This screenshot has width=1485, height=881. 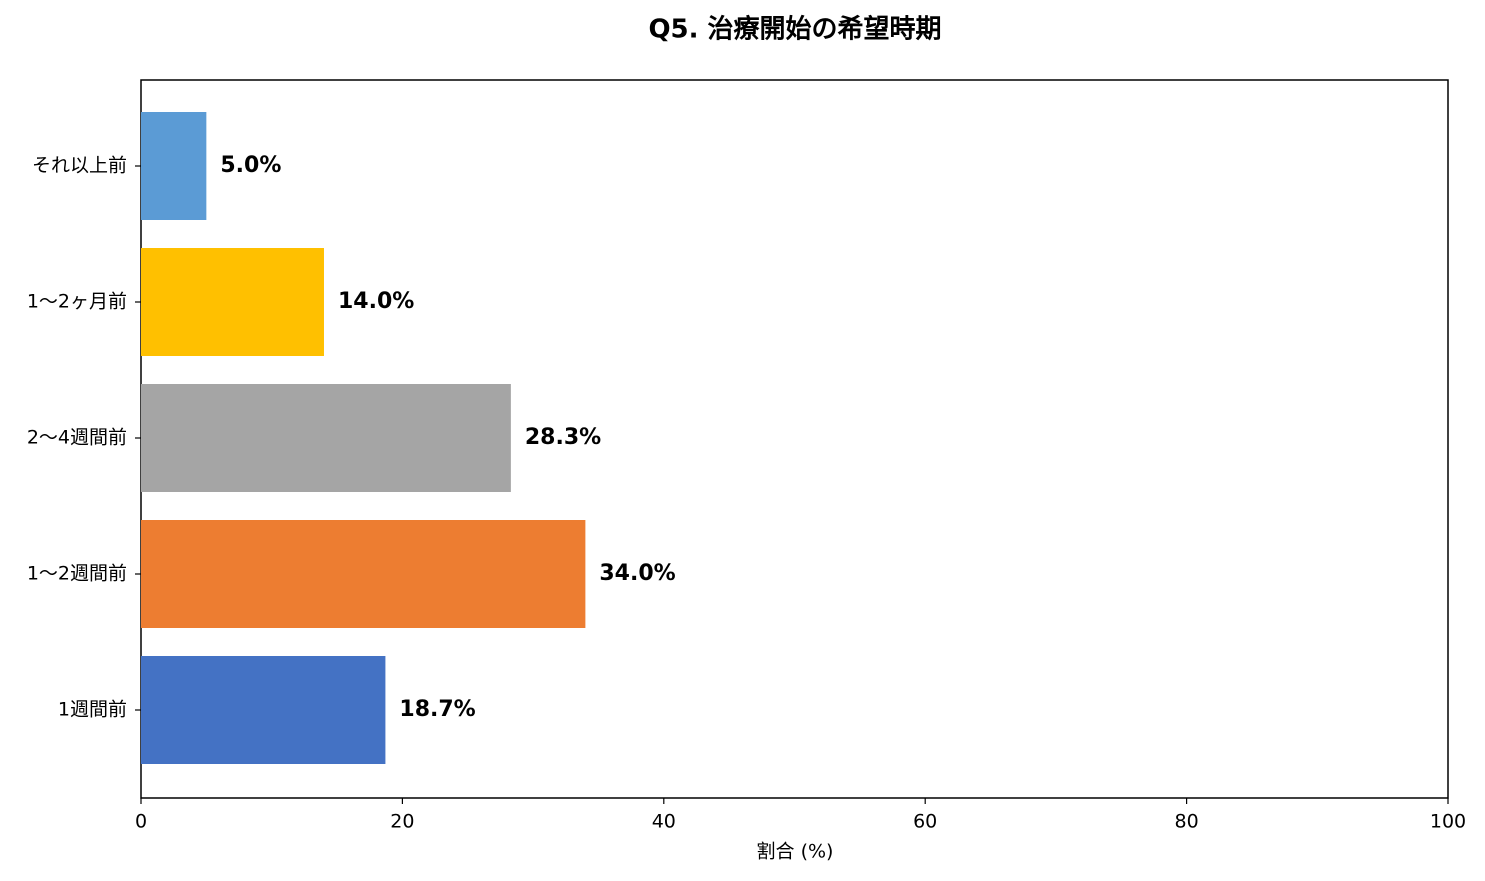 What do you see at coordinates (664, 822) in the screenshot?
I see `x-tick-label: 40` at bounding box center [664, 822].